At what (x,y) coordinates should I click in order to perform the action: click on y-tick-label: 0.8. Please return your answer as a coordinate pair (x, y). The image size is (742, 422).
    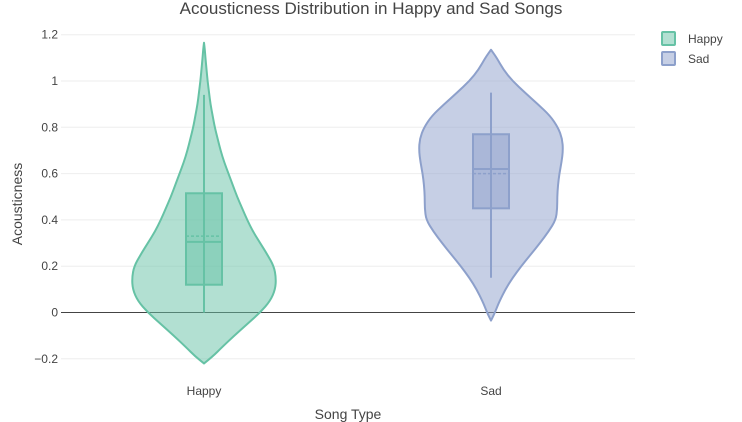
    Looking at the image, I should click on (49, 127).